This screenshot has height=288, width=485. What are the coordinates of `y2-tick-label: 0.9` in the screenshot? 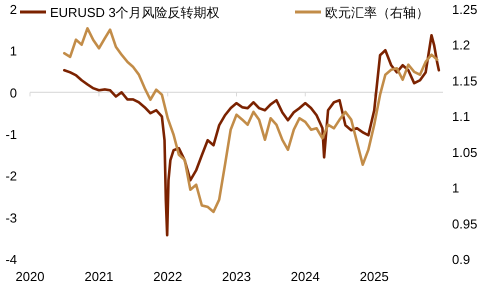 It's located at (461, 259).